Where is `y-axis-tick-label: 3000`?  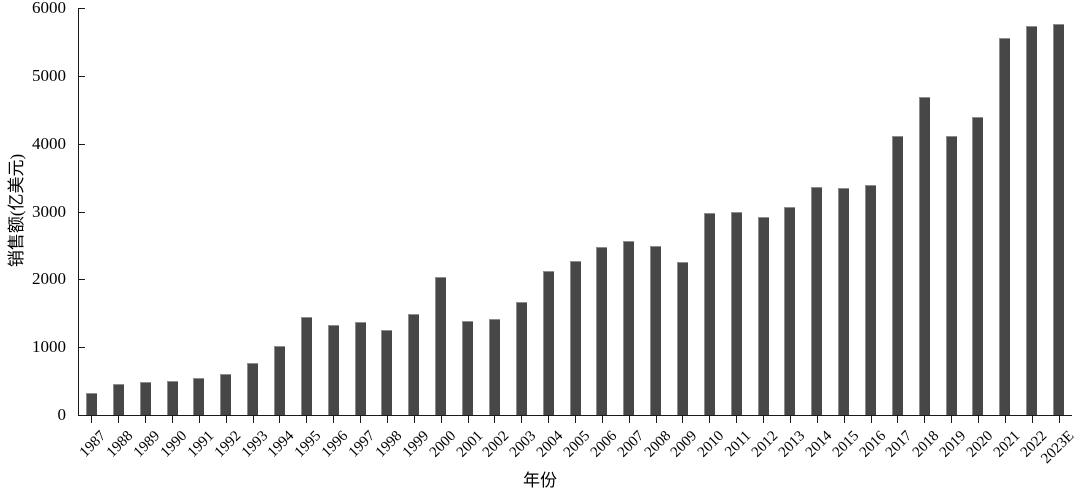 y-axis-tick-label: 3000 is located at coordinates (49, 211).